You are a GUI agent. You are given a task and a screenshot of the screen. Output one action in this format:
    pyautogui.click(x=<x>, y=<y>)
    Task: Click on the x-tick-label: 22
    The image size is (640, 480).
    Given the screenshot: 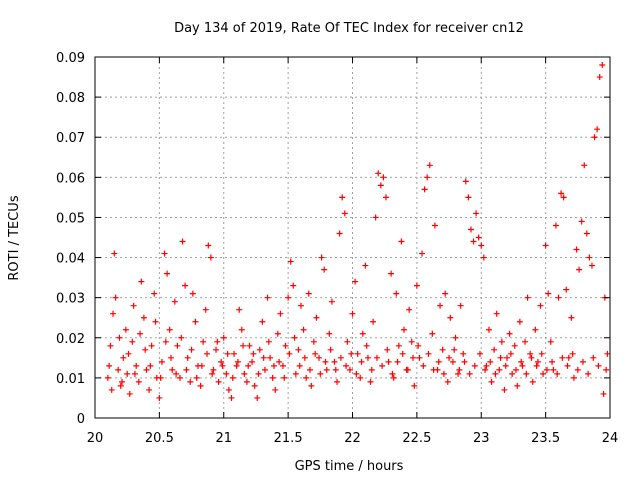 What is the action you would take?
    pyautogui.click(x=352, y=438)
    